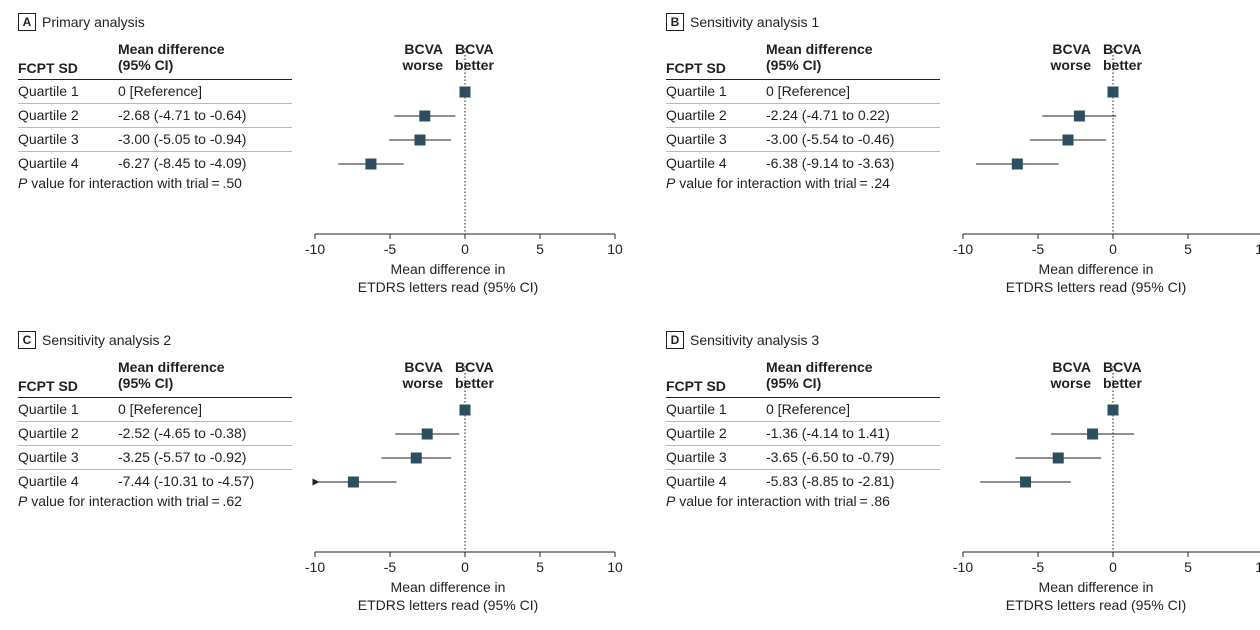  I want to click on row-estimate: -5.83 (-8.85 to -2.81), so click(830, 481).